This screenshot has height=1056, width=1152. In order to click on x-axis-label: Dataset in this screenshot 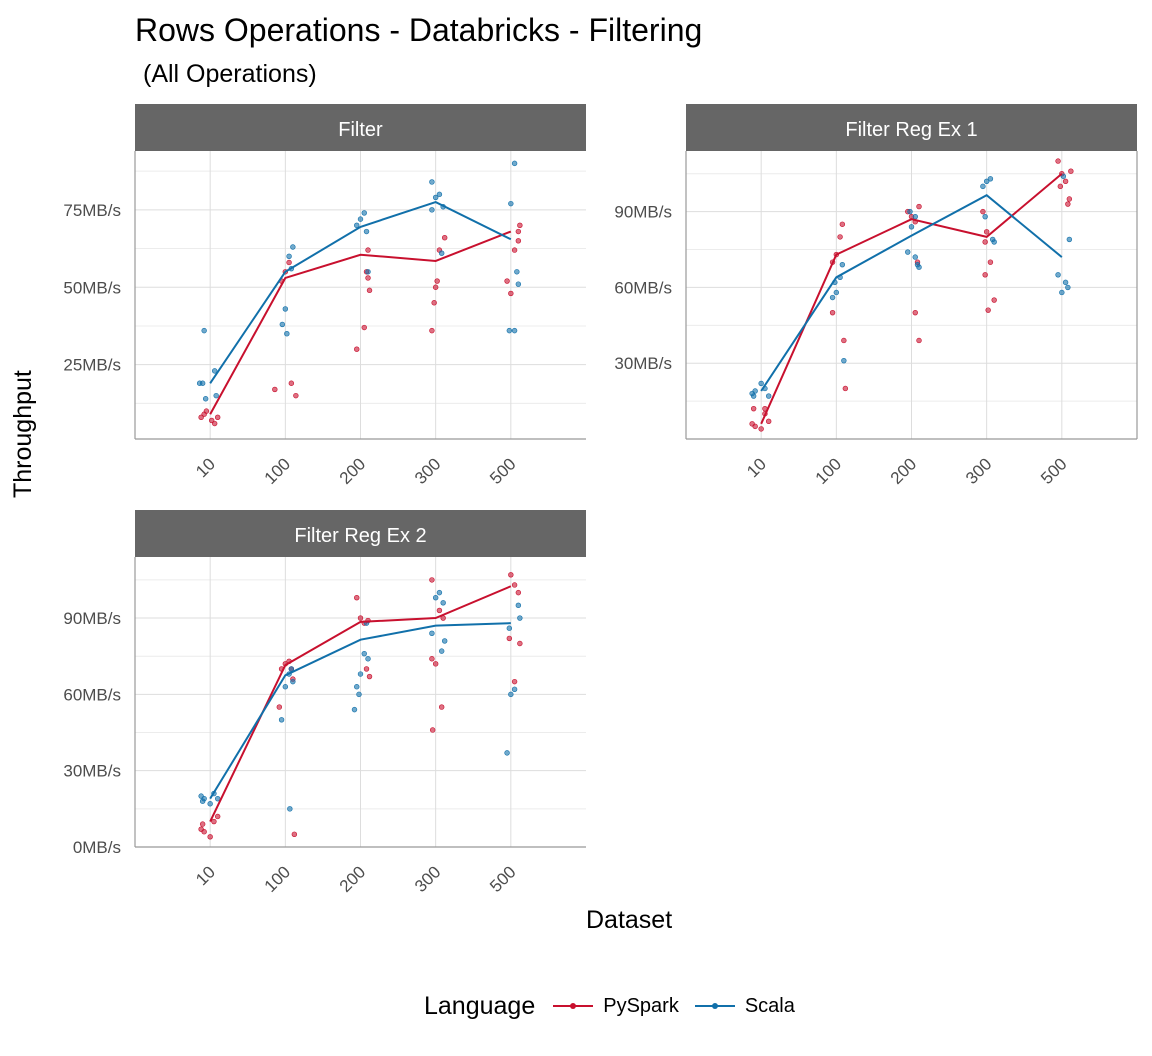, I will do `click(629, 920)`.